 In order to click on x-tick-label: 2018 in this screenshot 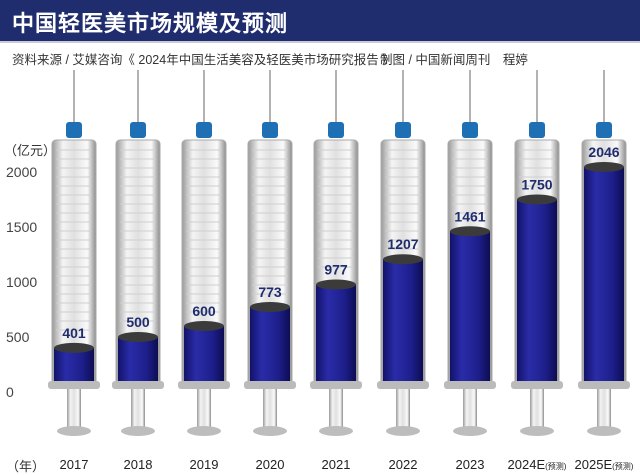, I will do `click(138, 464)`.